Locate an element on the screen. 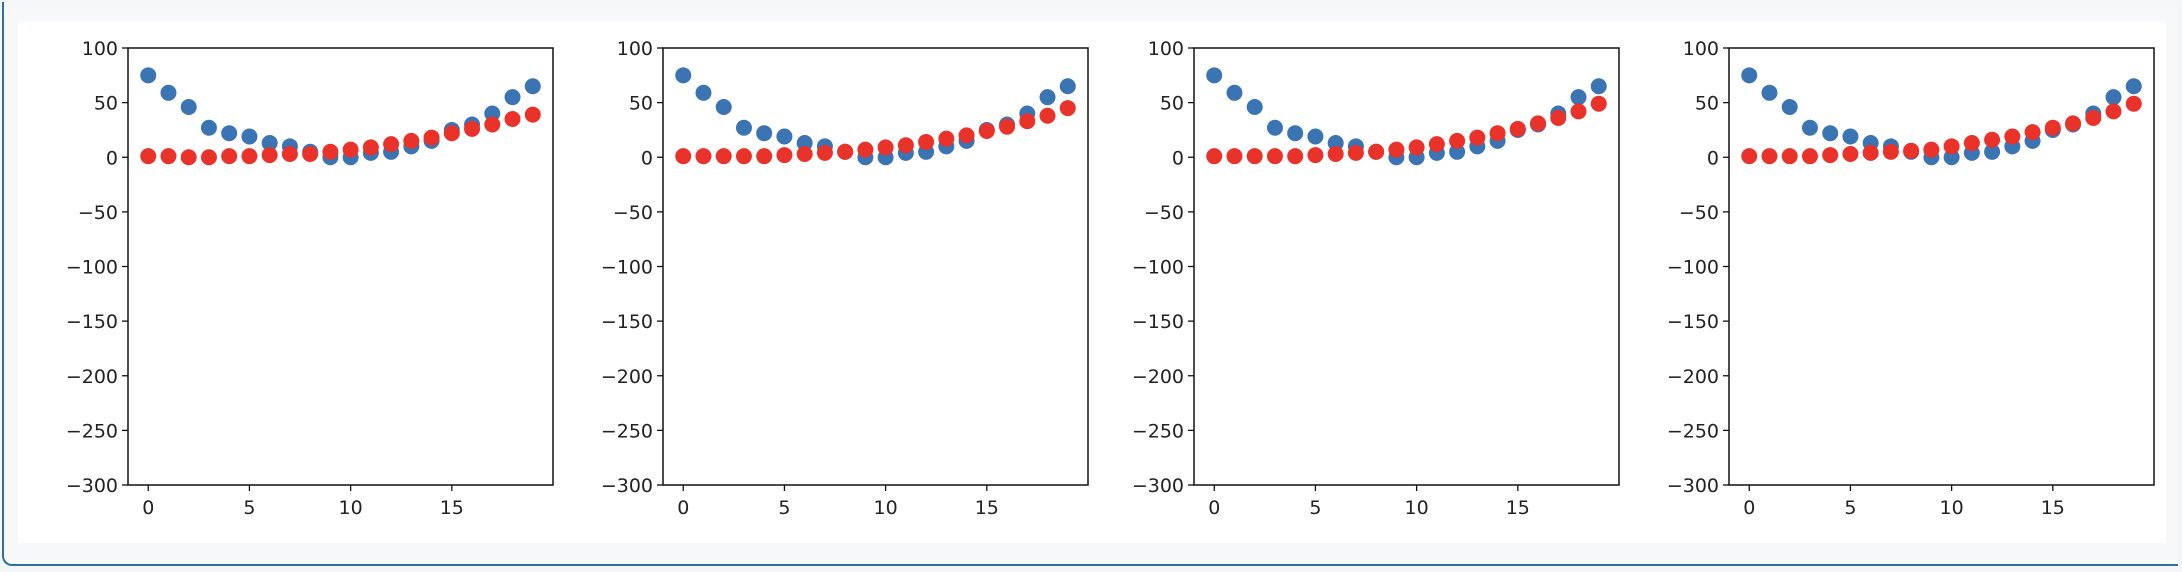  y-tick-label: 100 is located at coordinates (1701, 49).